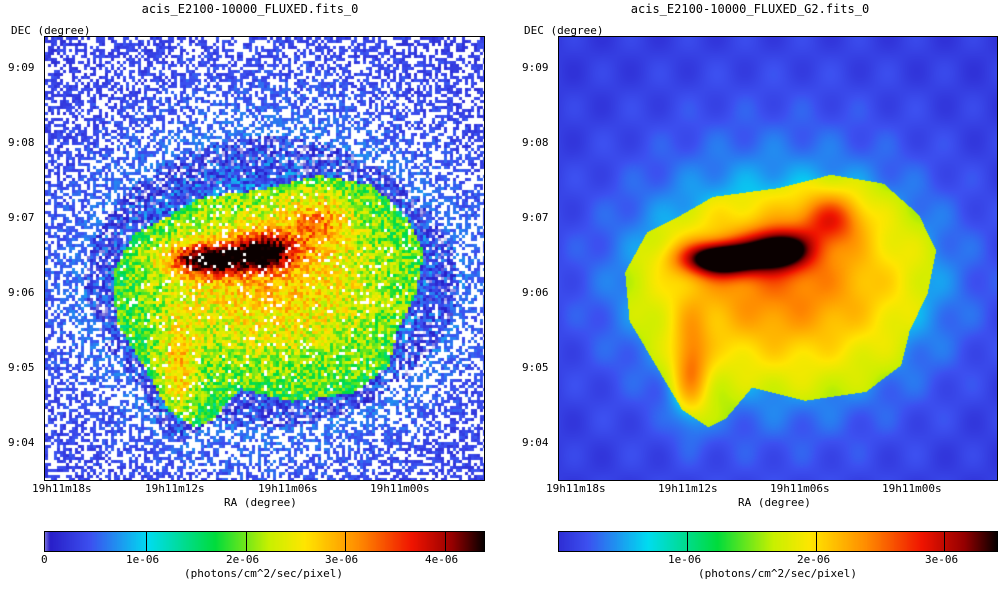 This screenshot has height=605, width=1000. Describe the element at coordinates (535, 367) in the screenshot. I see `right-y-tick-label: 9:05` at that location.